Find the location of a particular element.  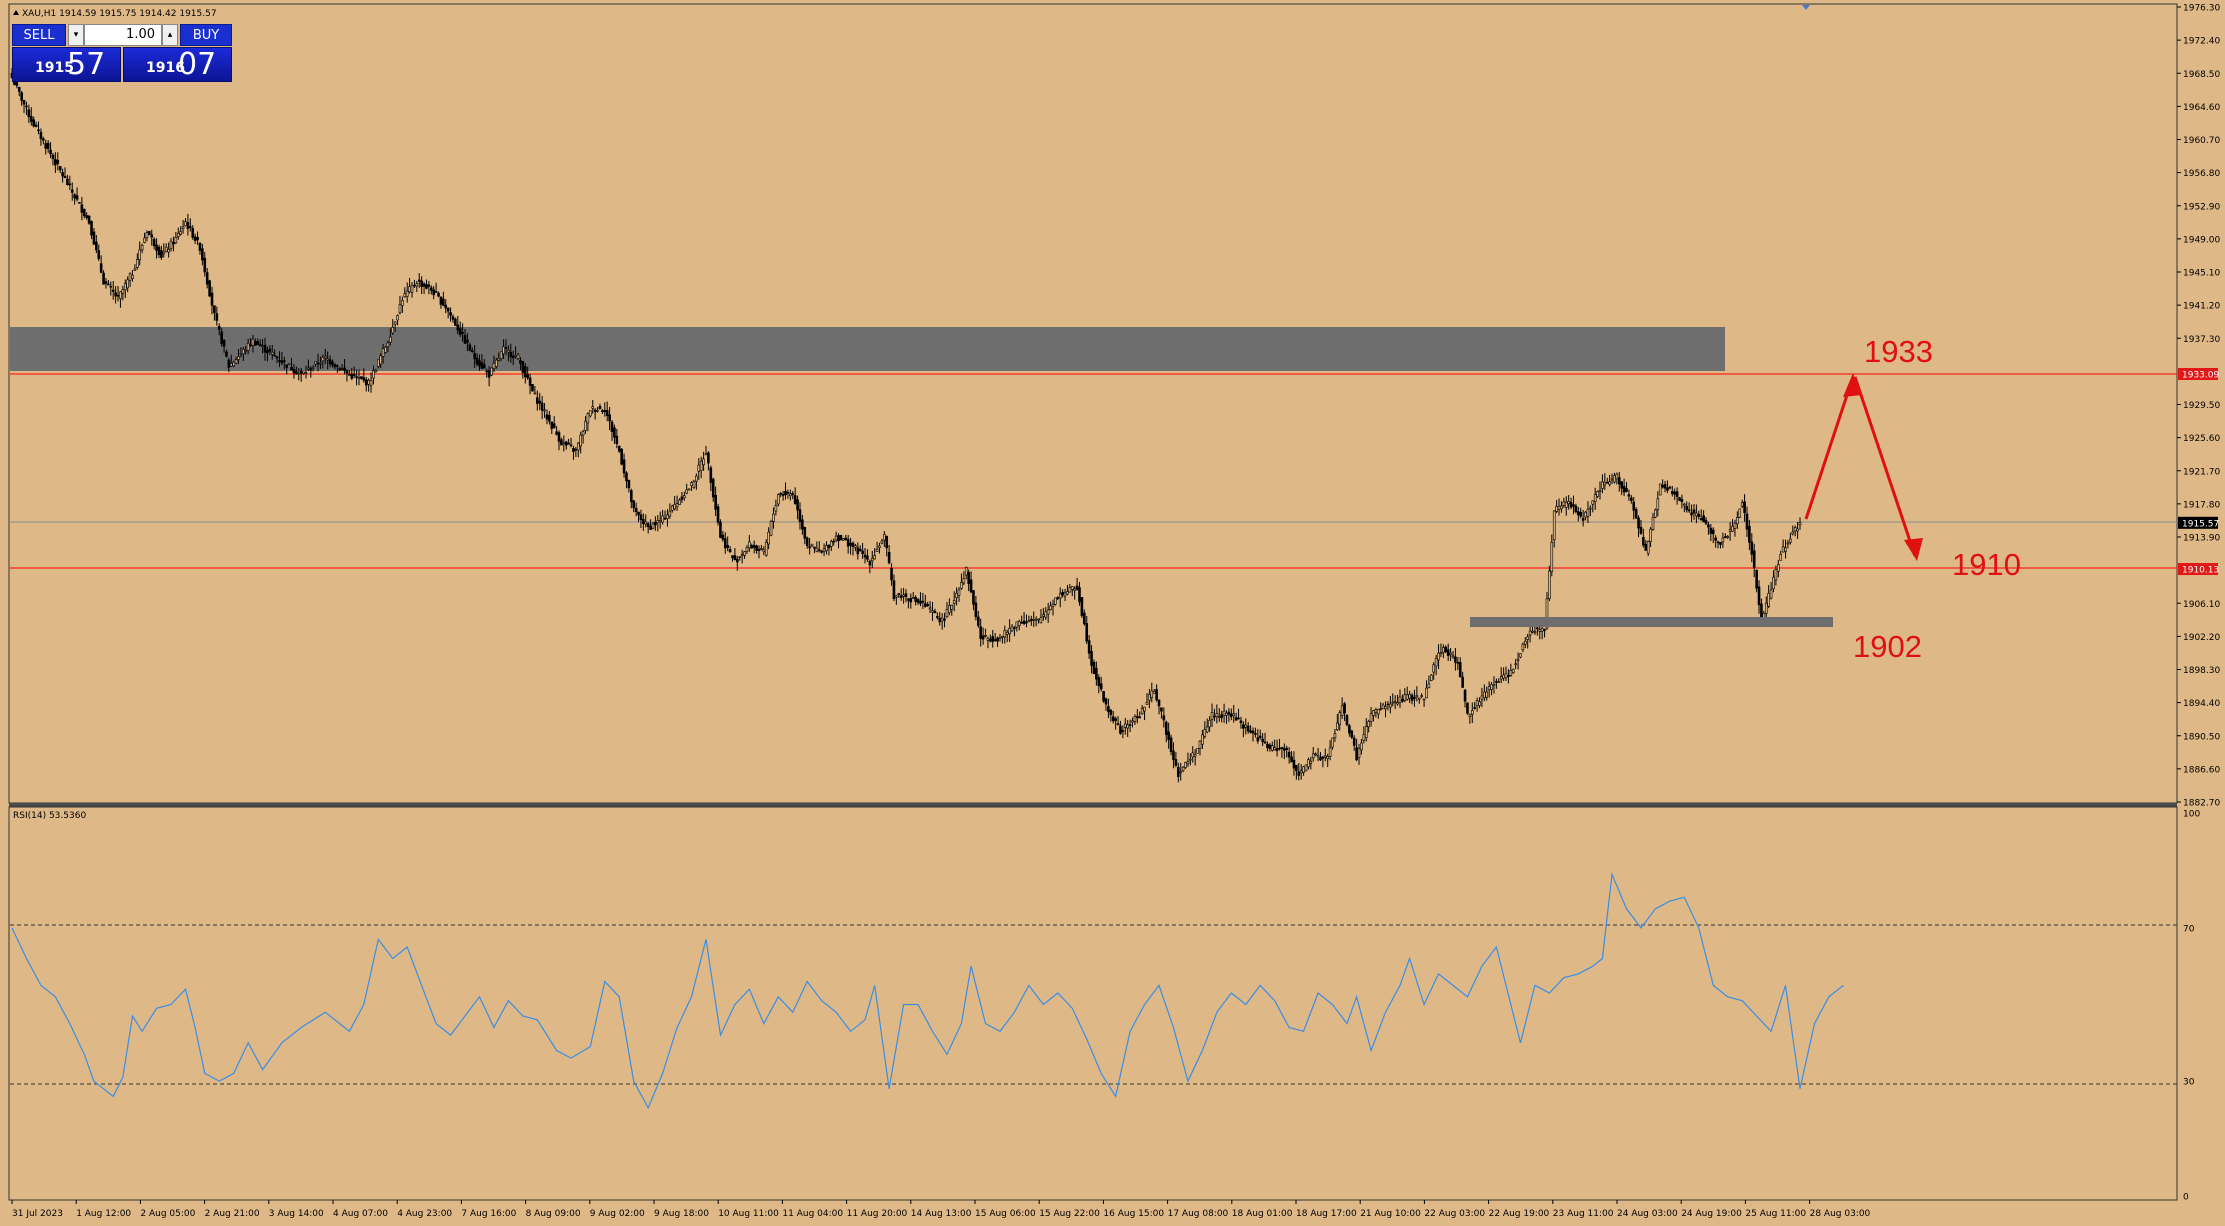

lot-decrease-button: ▾ is located at coordinates (76, 35).